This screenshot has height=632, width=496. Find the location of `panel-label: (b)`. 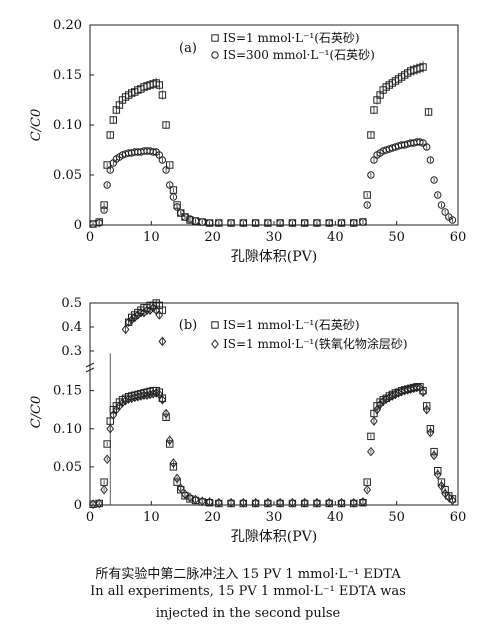

panel-label: (b) is located at coordinates (188, 325).